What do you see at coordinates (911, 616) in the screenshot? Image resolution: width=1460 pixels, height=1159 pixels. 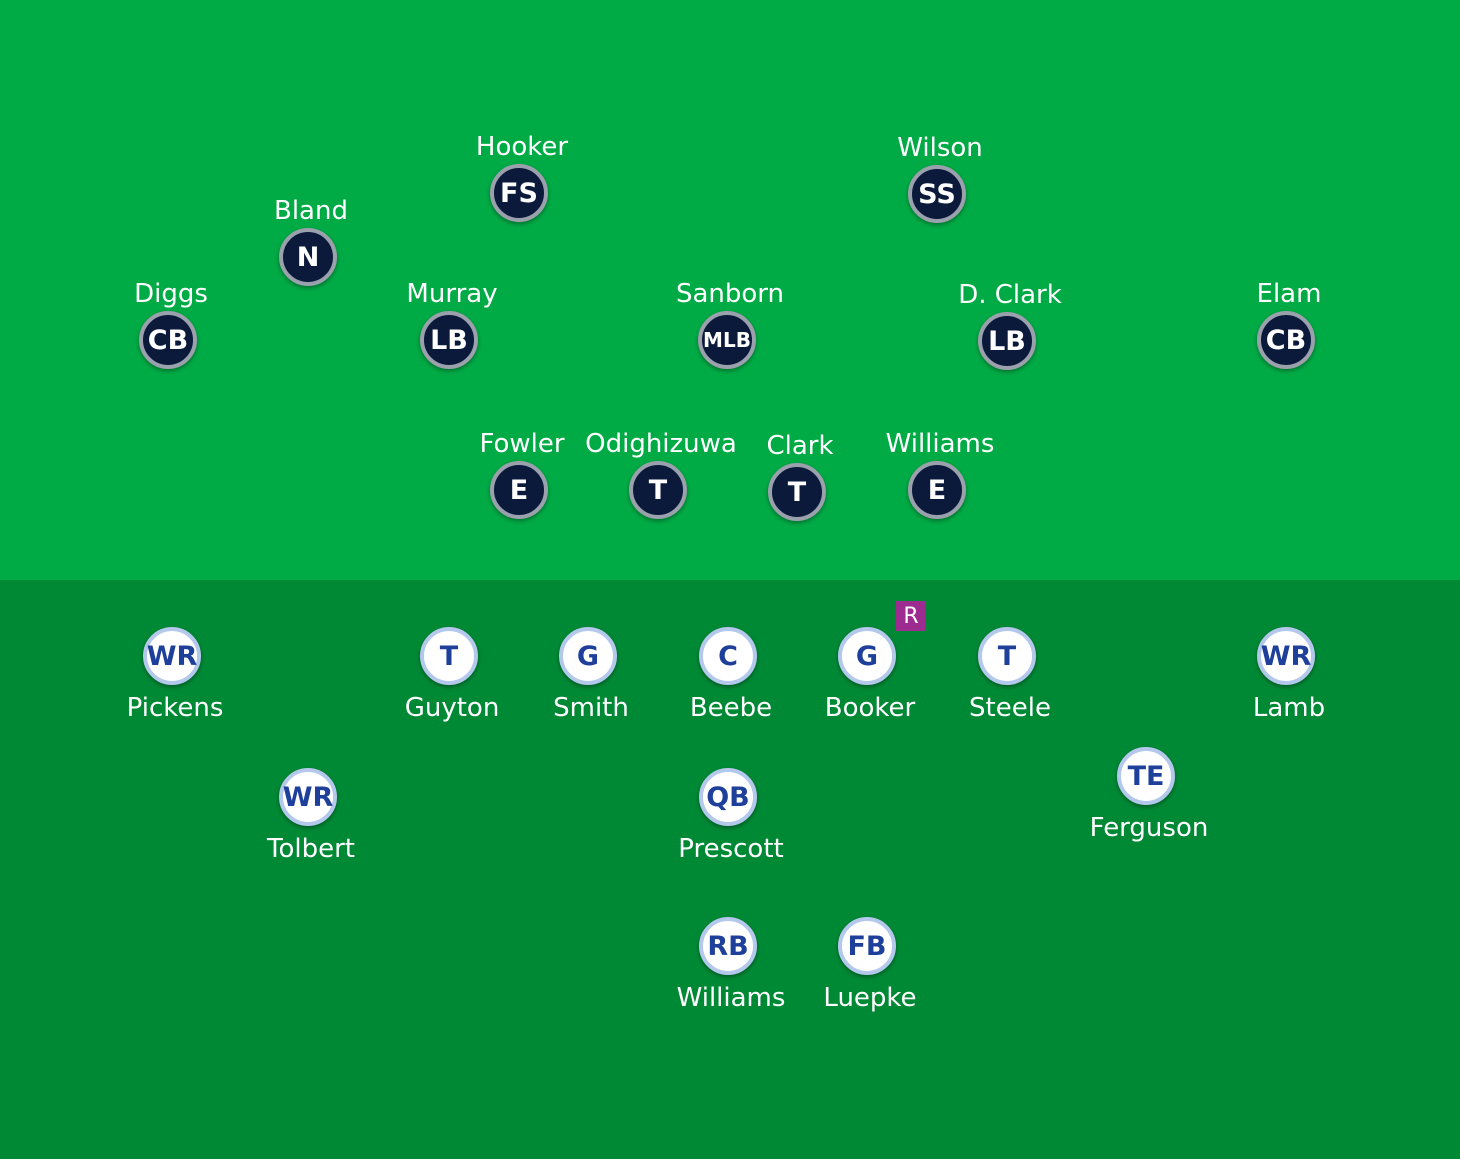 I see `rookie-badge: R` at bounding box center [911, 616].